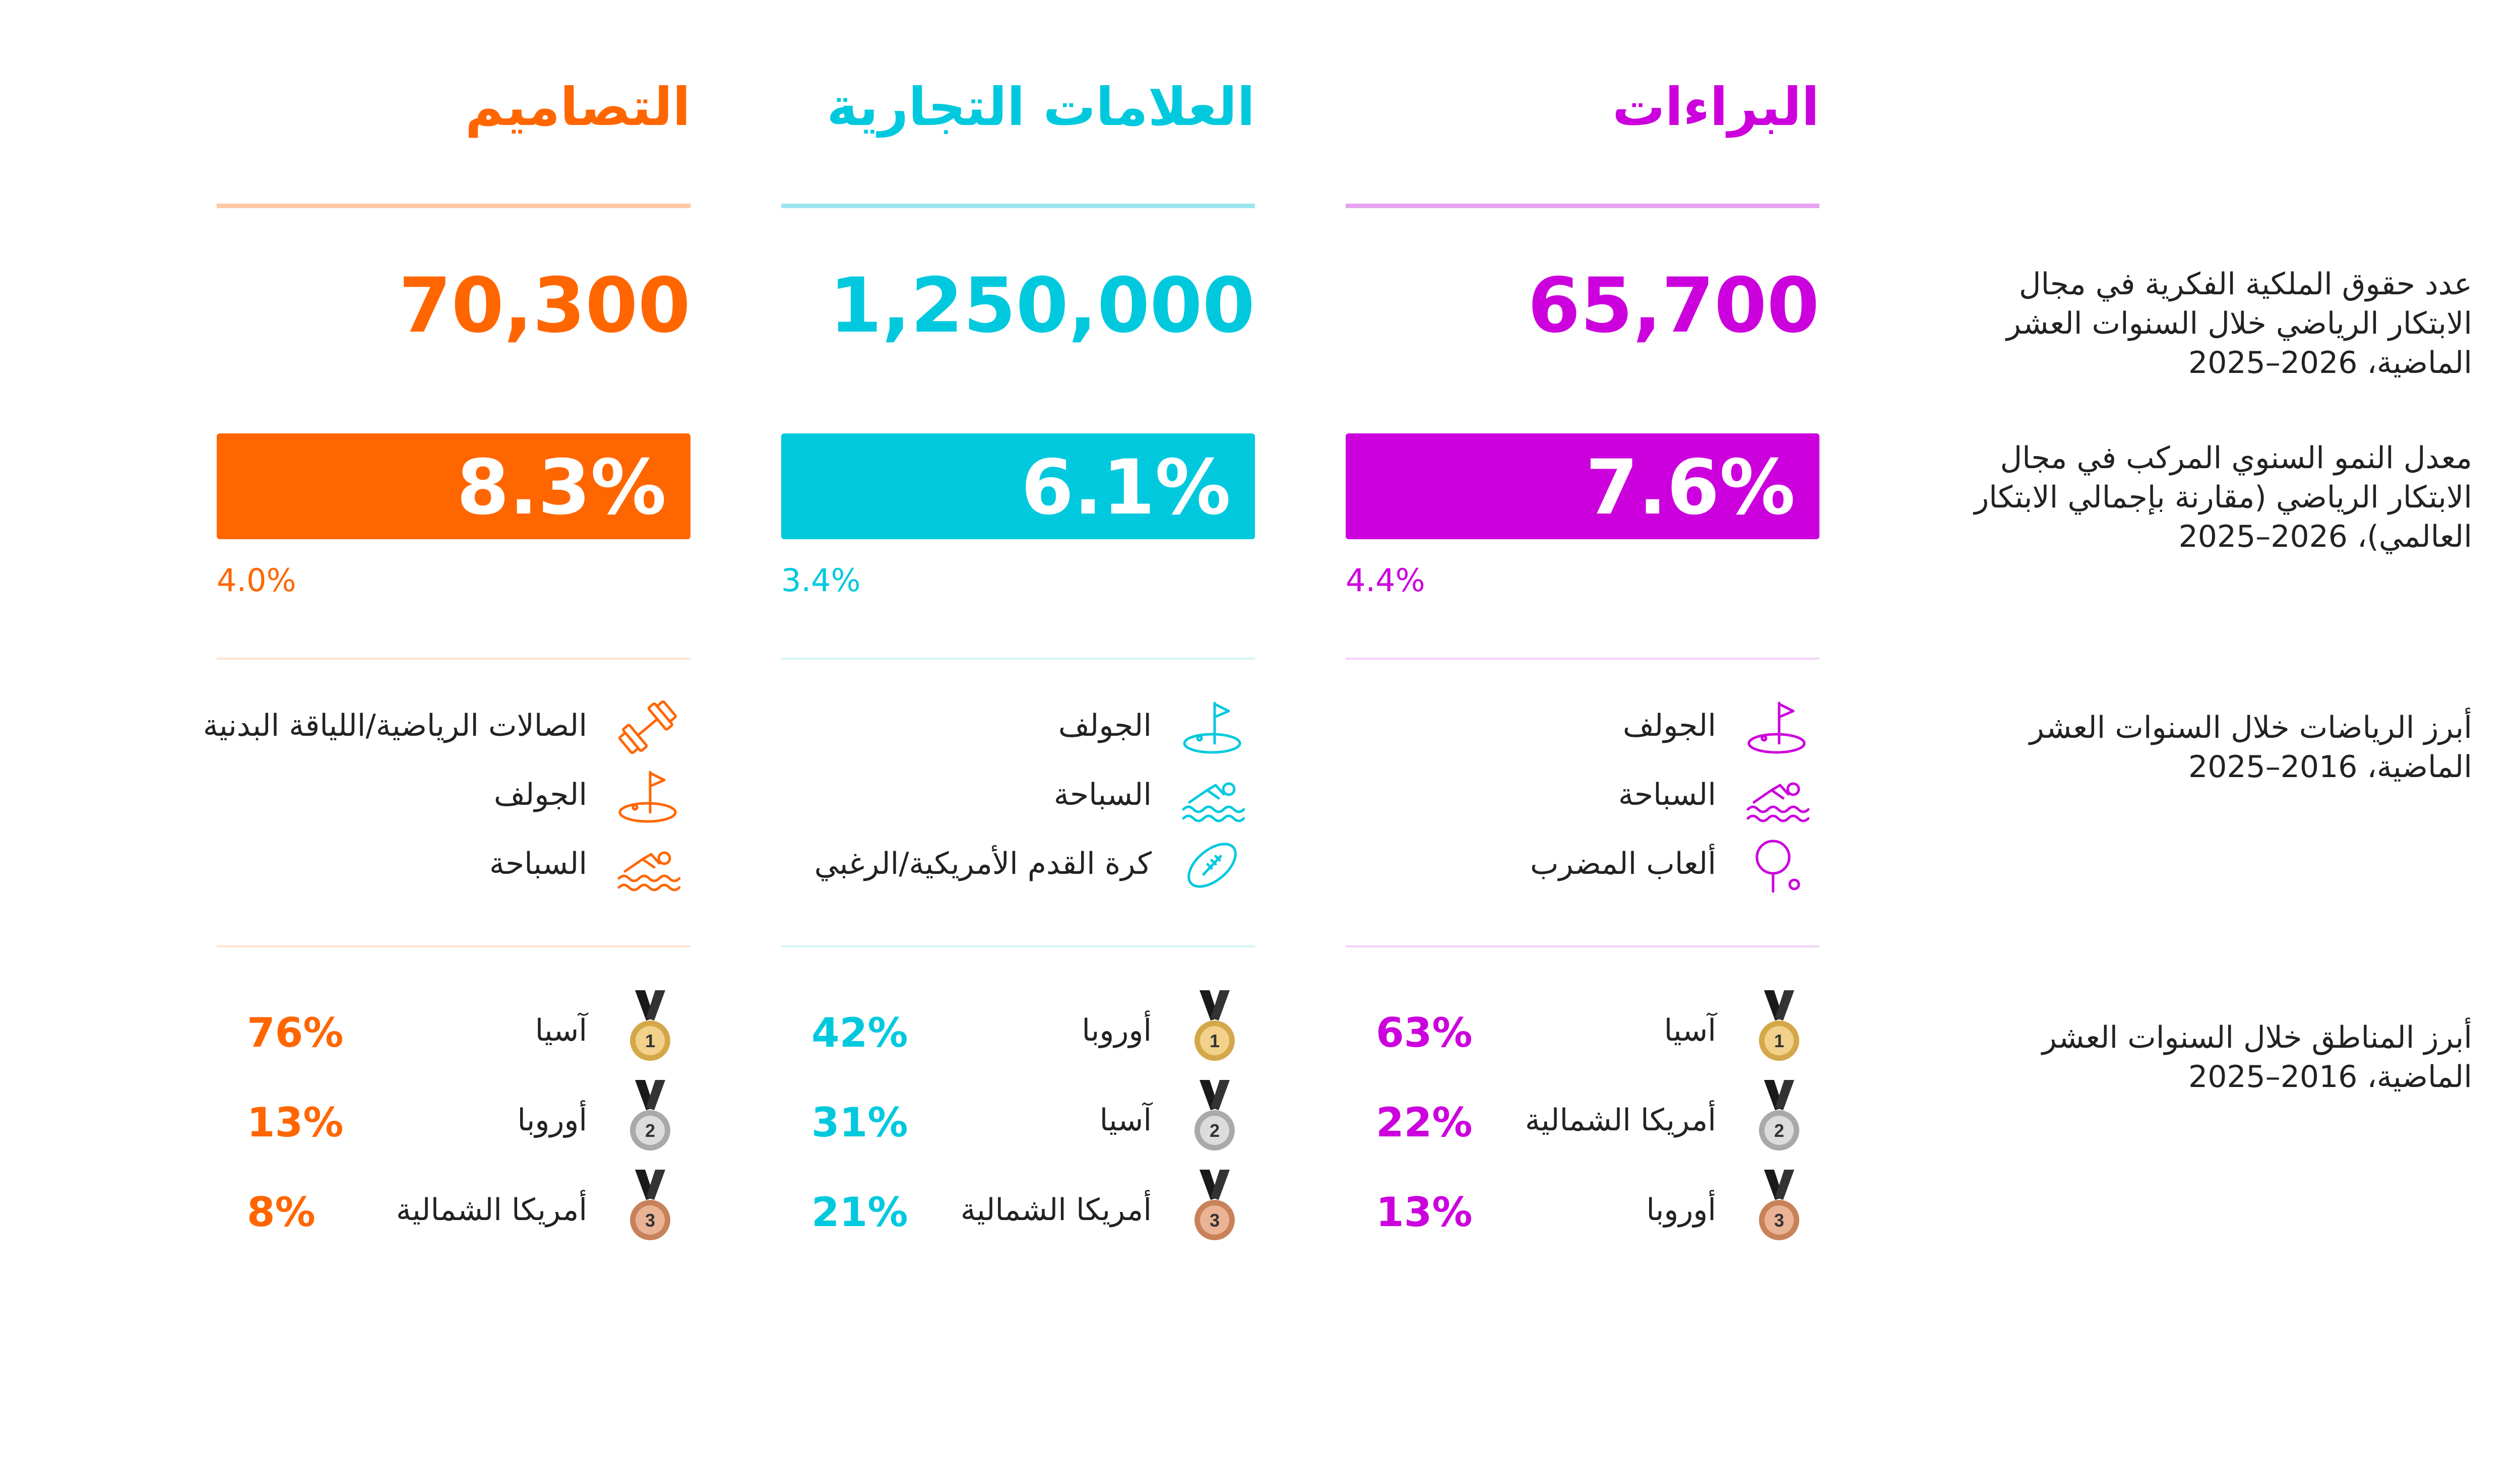 Image resolution: width=2520 pixels, height=1470 pixels. I want to click on region-item: 2 آسيا 31%, so click(1018, 1118).